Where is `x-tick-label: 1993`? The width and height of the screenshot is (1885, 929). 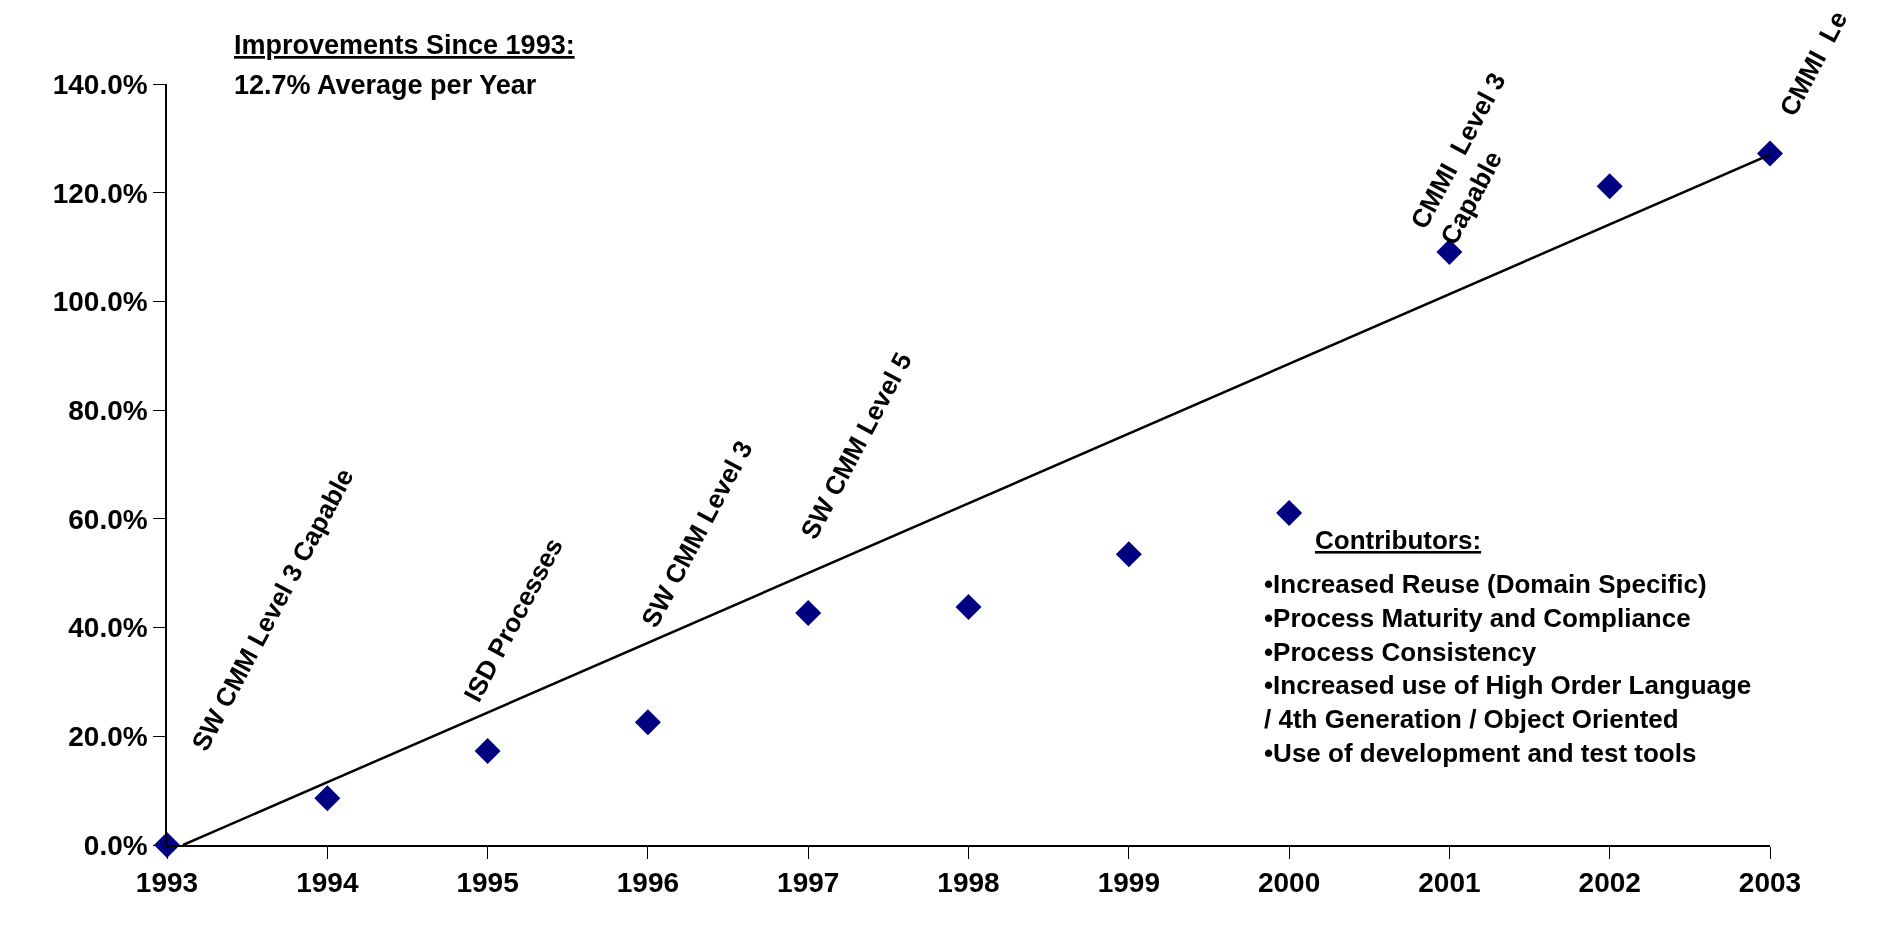 x-tick-label: 1993 is located at coordinates (167, 883).